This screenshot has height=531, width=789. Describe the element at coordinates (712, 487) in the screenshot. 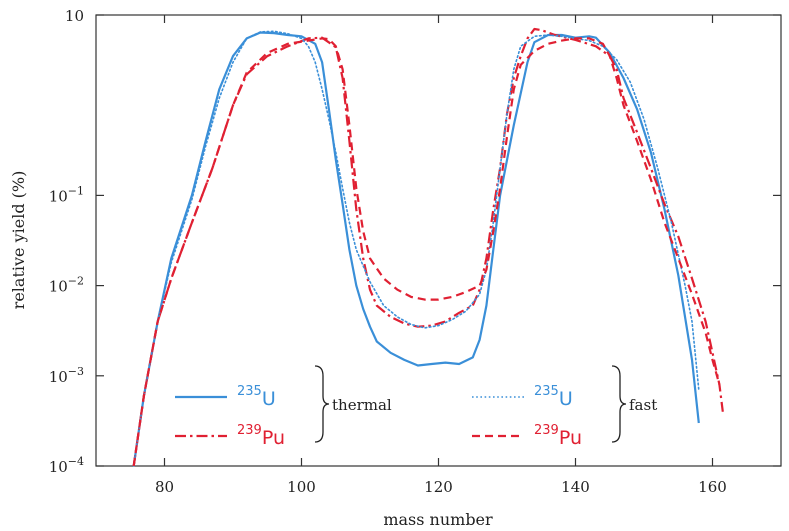

I see `x-tick-label: 160` at that location.